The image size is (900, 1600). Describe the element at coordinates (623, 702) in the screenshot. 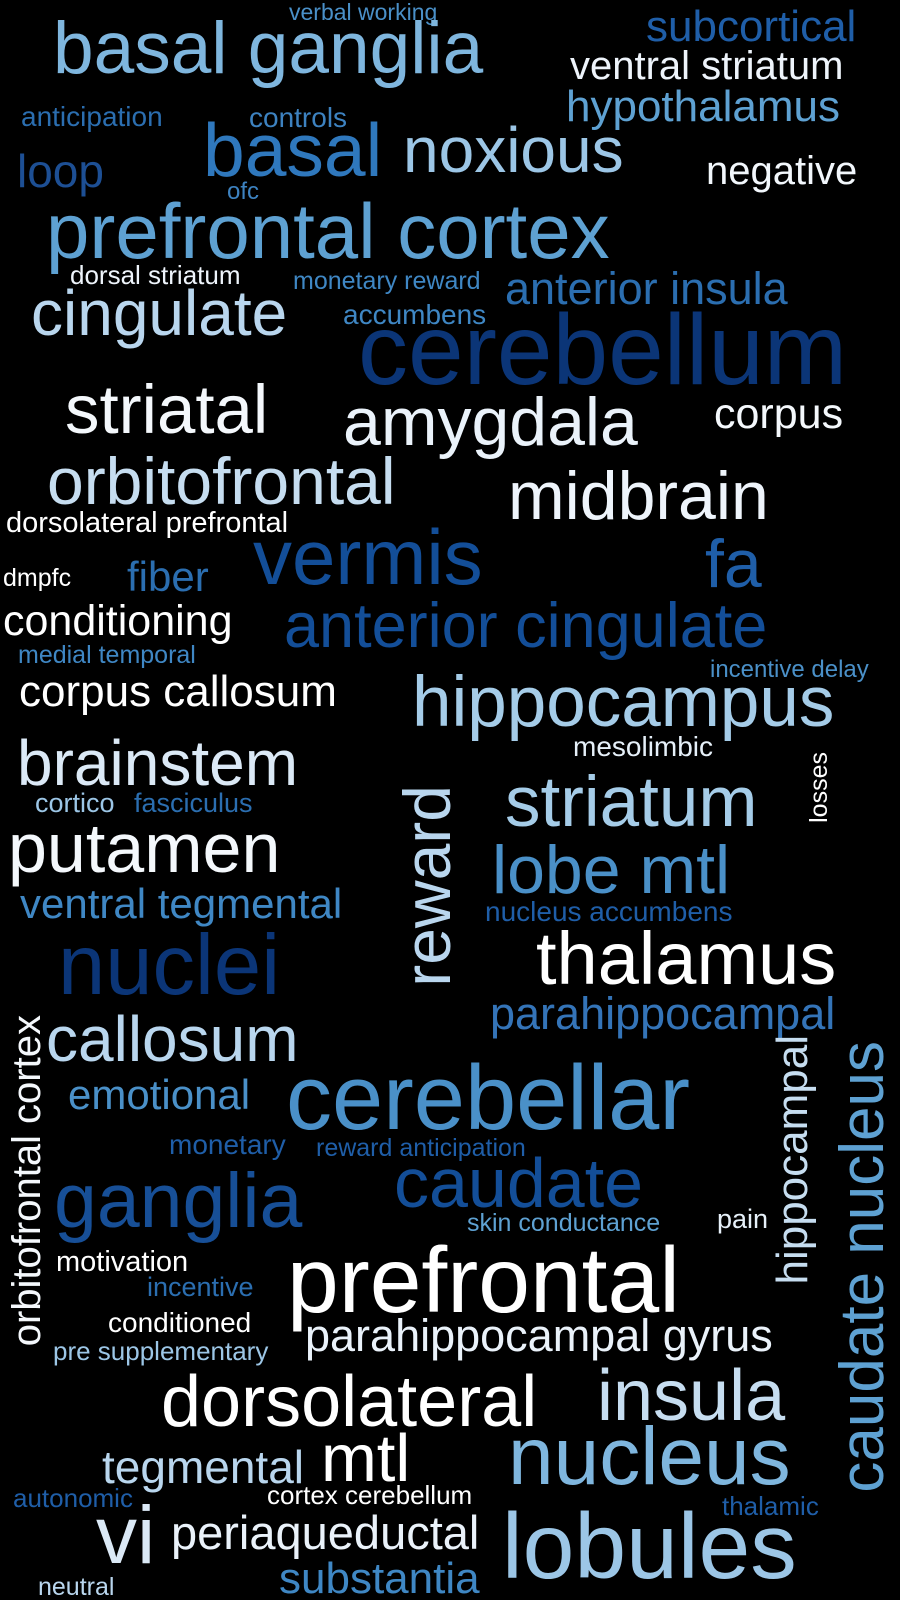

I see `word-hippocampus: hippocampus` at that location.